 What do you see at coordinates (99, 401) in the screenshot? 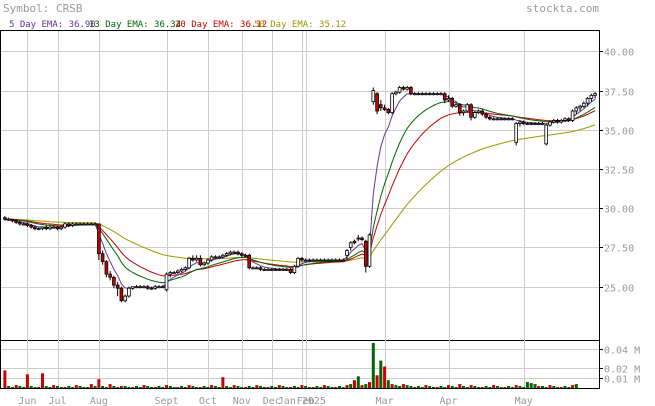
I see `date-label: Aug` at bounding box center [99, 401].